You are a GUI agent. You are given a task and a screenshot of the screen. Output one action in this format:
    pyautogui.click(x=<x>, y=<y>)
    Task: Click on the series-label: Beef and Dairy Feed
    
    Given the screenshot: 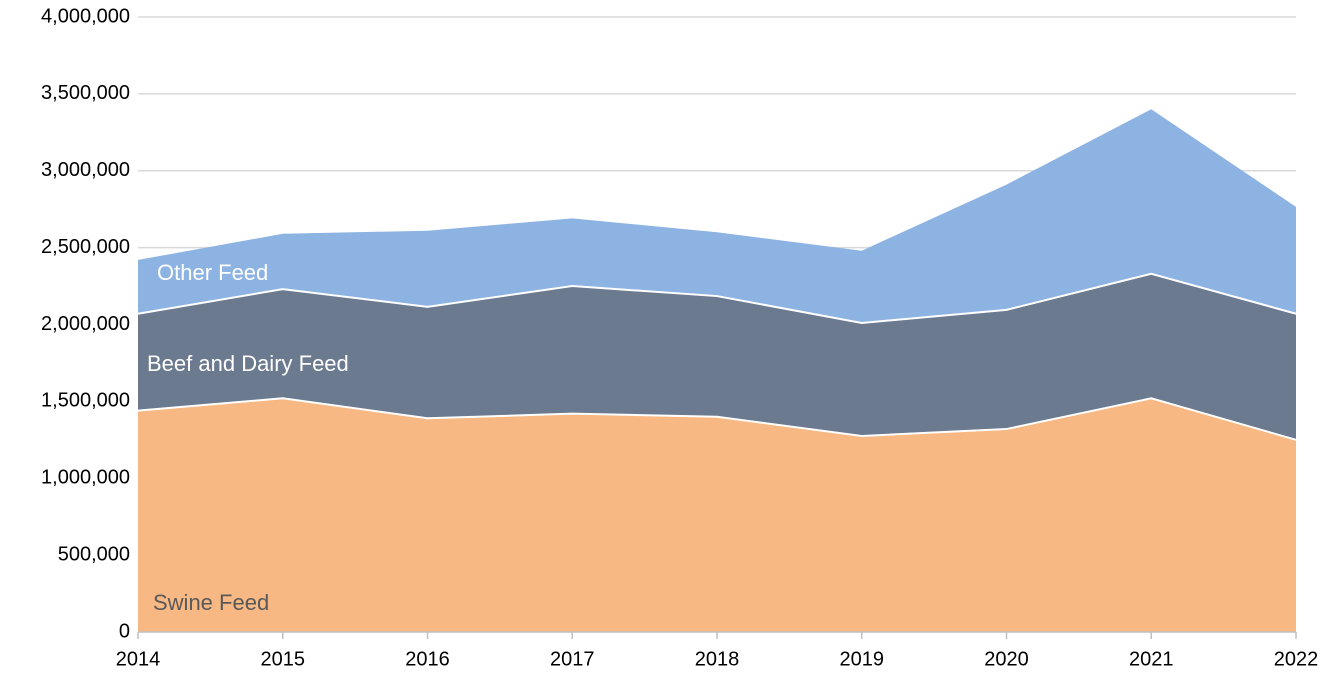 What is the action you would take?
    pyautogui.click(x=248, y=363)
    